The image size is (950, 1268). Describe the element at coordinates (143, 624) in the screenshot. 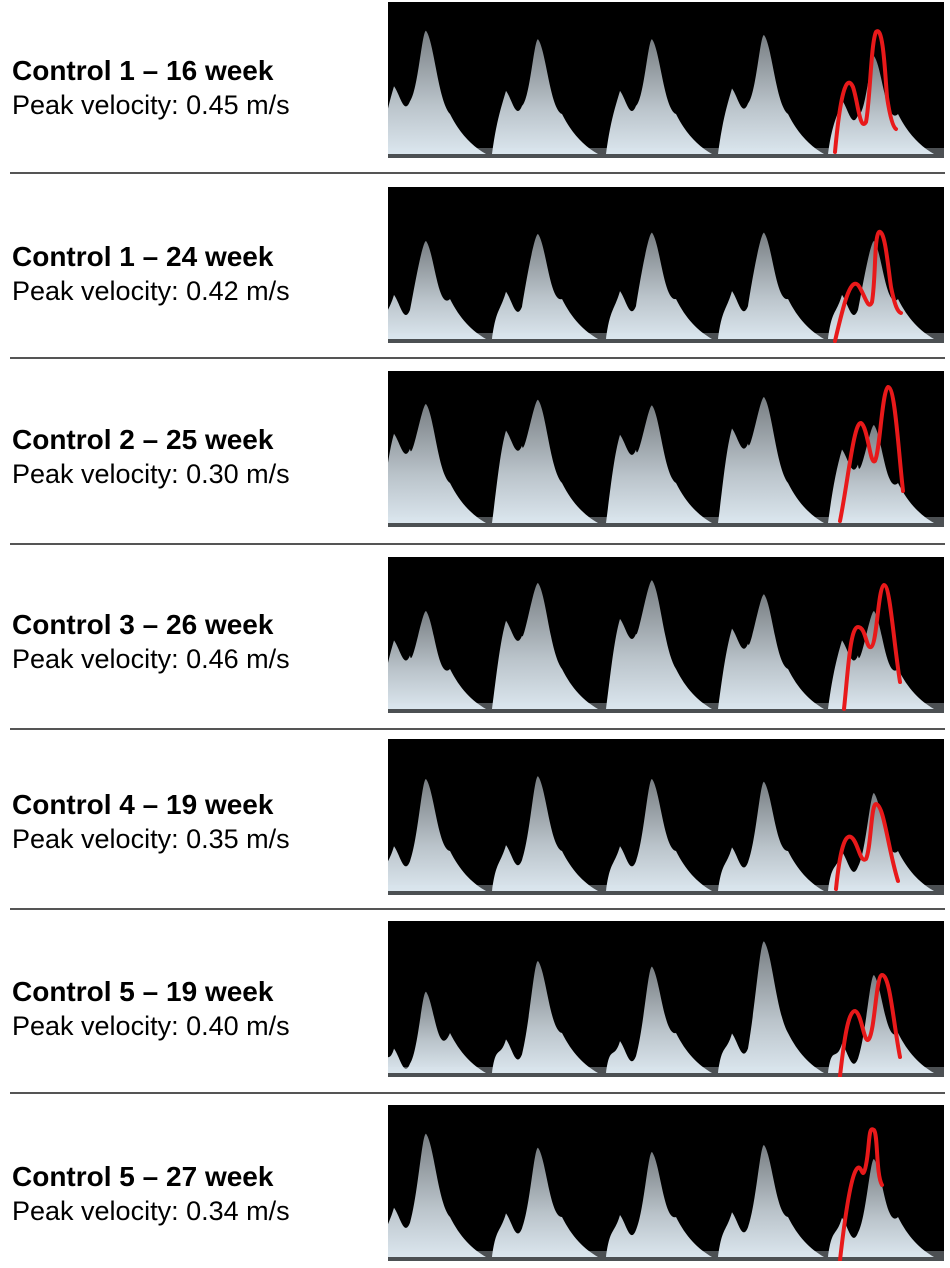

I see `row-title: Control 3 – 26 week` at that location.